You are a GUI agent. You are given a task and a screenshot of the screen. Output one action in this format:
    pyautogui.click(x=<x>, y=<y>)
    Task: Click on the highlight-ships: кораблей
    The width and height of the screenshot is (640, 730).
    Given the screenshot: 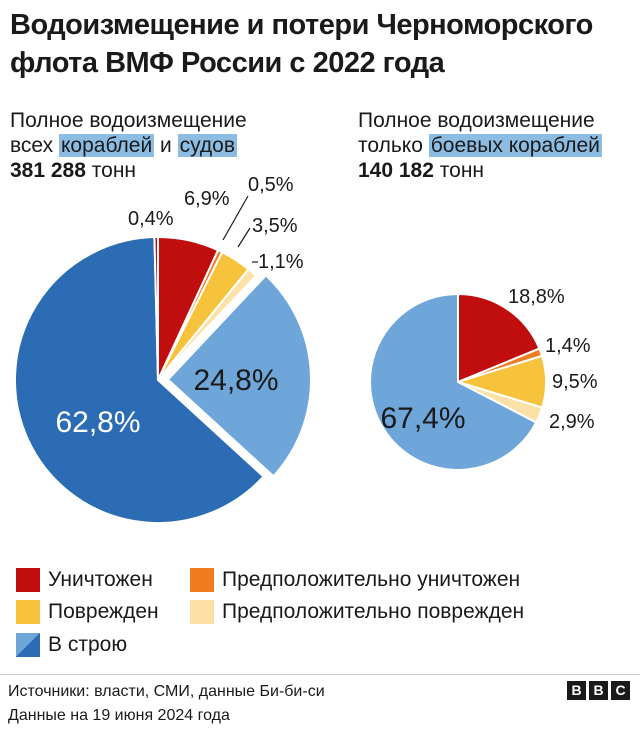 What is the action you would take?
    pyautogui.click(x=106, y=145)
    